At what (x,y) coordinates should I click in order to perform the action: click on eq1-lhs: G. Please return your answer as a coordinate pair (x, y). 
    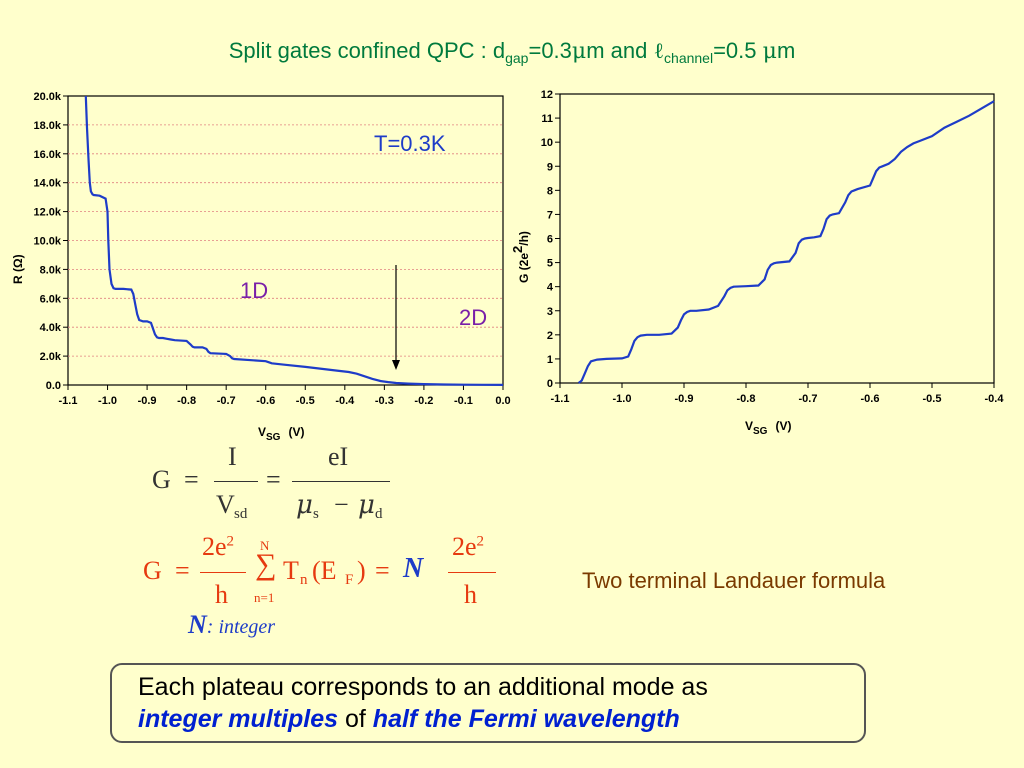
    Looking at the image, I should click on (161, 479).